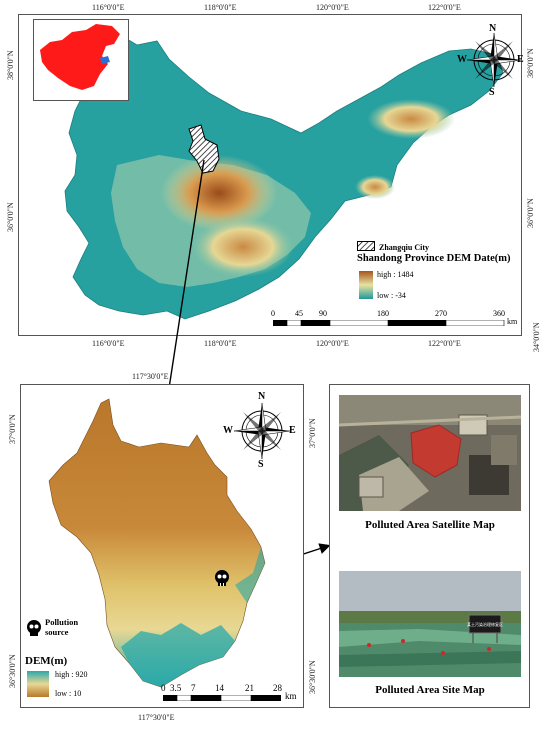 The image size is (550, 729). Describe the element at coordinates (71, 674) in the screenshot. I see `dem-high-label-bottom: high : 920` at that location.